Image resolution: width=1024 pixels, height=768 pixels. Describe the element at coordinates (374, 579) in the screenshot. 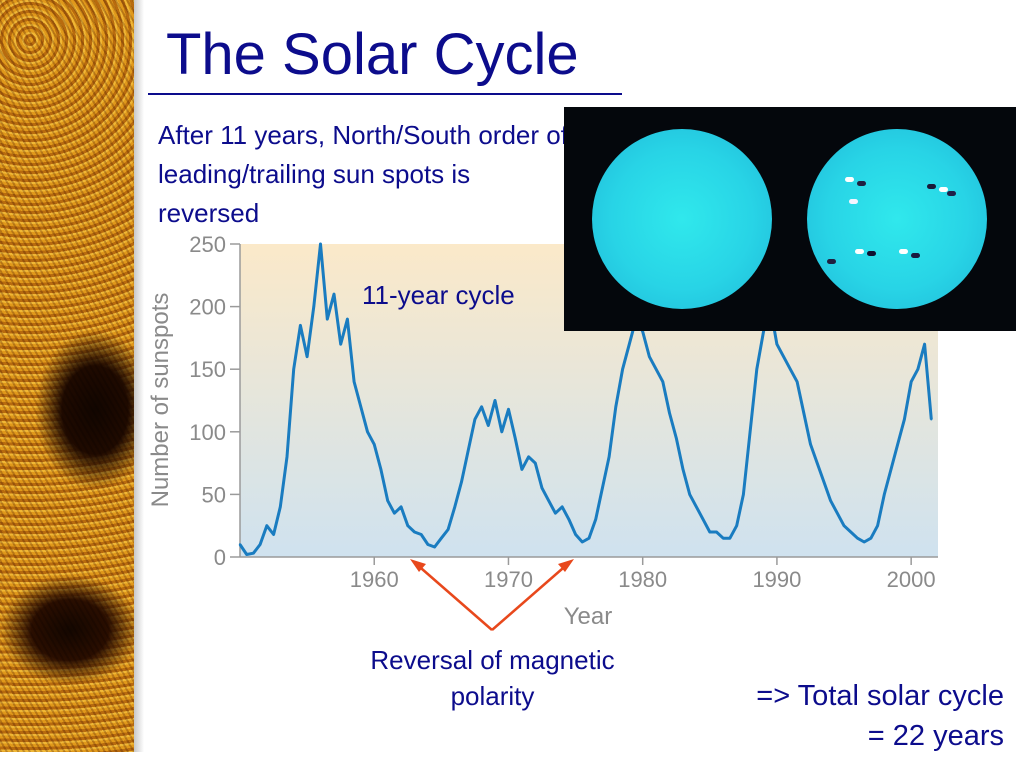

I see `x-tick-label: 1960` at that location.